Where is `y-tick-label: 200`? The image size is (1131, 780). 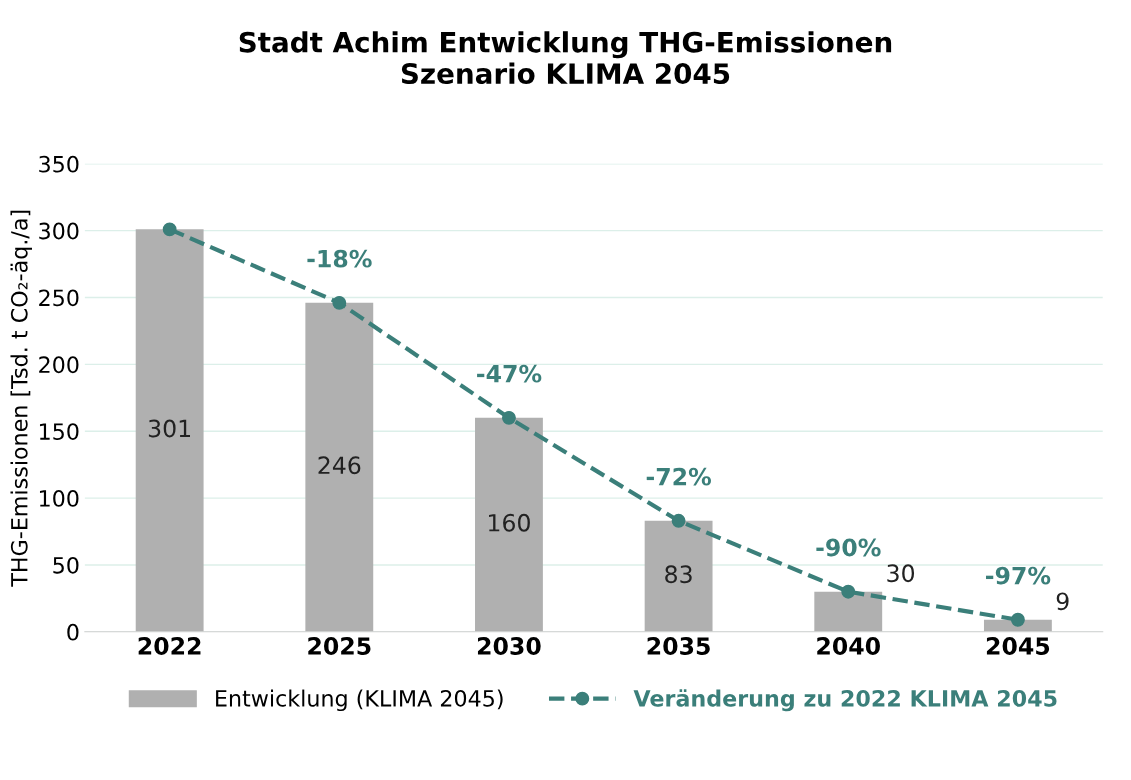
y-tick-label: 200 is located at coordinates (59, 365).